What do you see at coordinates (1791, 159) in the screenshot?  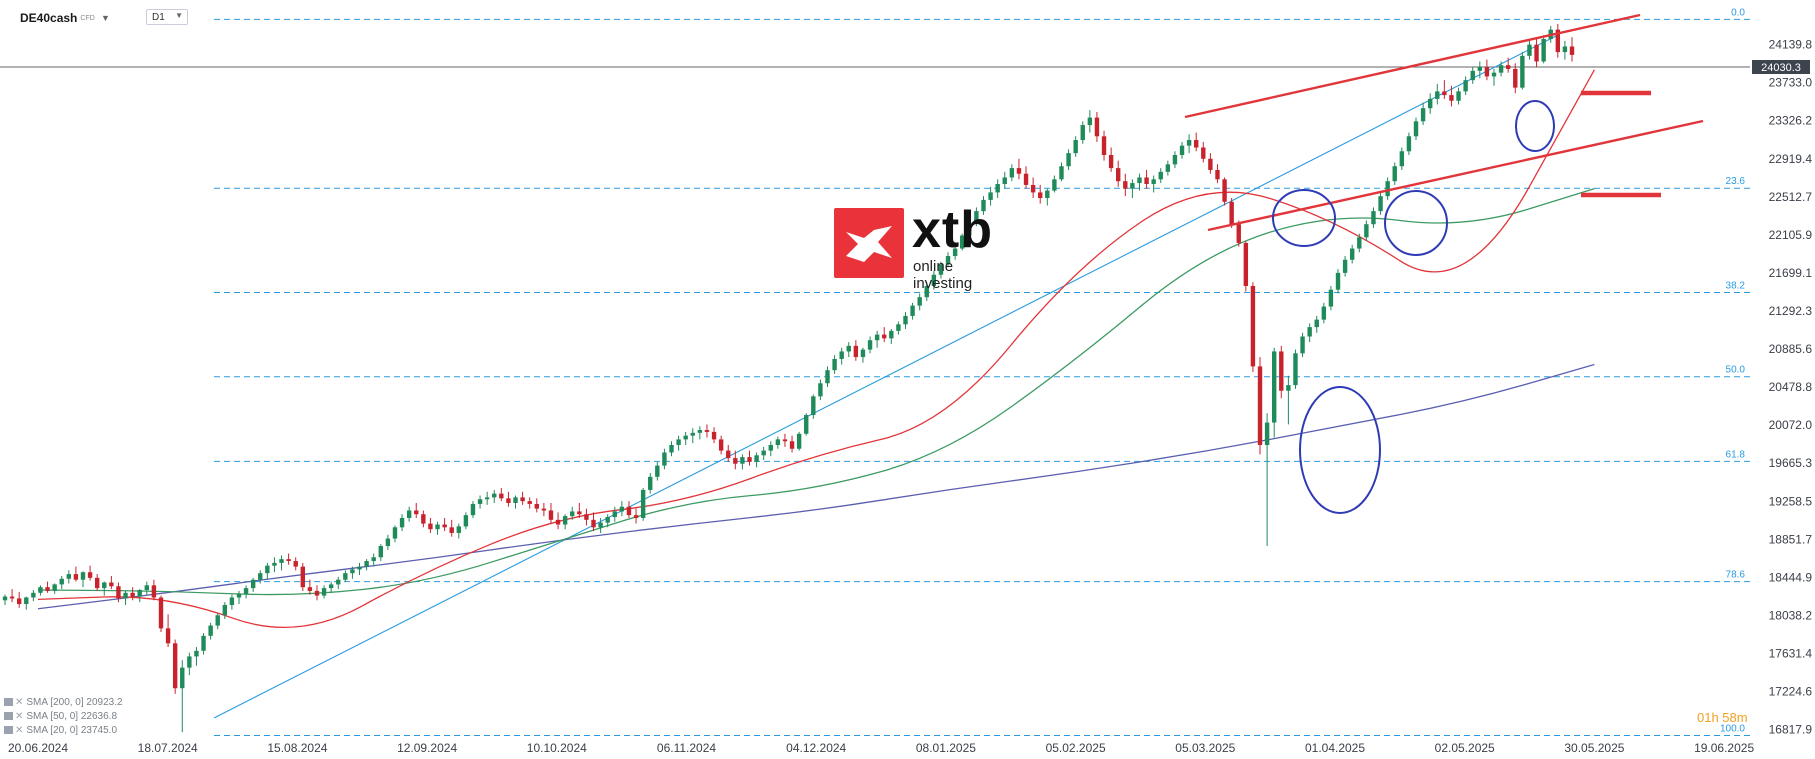 I see `y-tick-label: 22919.4` at bounding box center [1791, 159].